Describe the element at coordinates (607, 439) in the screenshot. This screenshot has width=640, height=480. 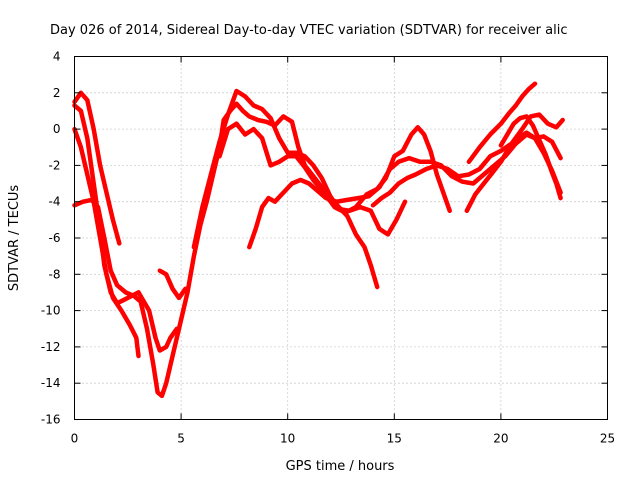
I see `x-tick-label: 25` at that location.